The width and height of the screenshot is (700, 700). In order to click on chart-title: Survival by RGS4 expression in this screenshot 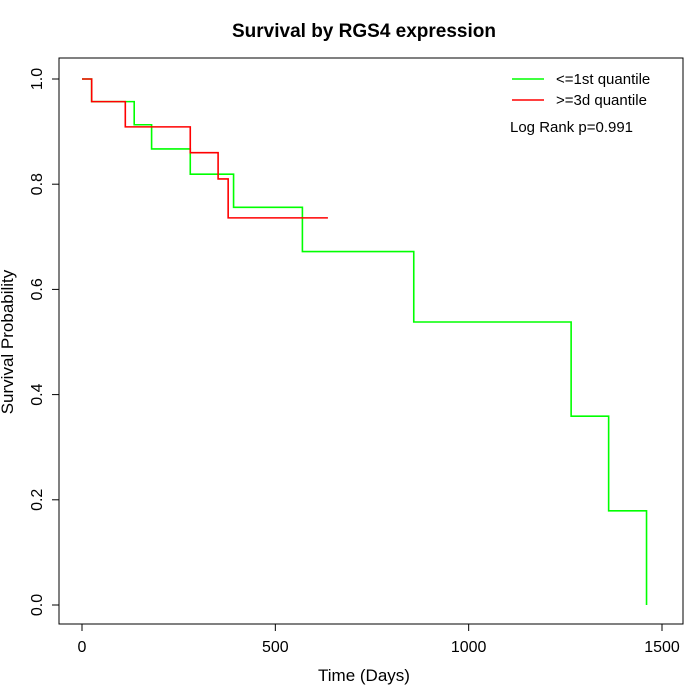, I will do `click(364, 31)`.